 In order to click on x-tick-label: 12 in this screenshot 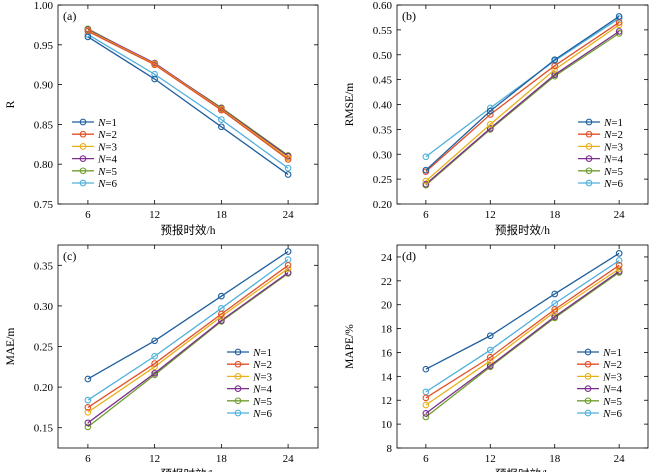, I will do `click(490, 215)`.